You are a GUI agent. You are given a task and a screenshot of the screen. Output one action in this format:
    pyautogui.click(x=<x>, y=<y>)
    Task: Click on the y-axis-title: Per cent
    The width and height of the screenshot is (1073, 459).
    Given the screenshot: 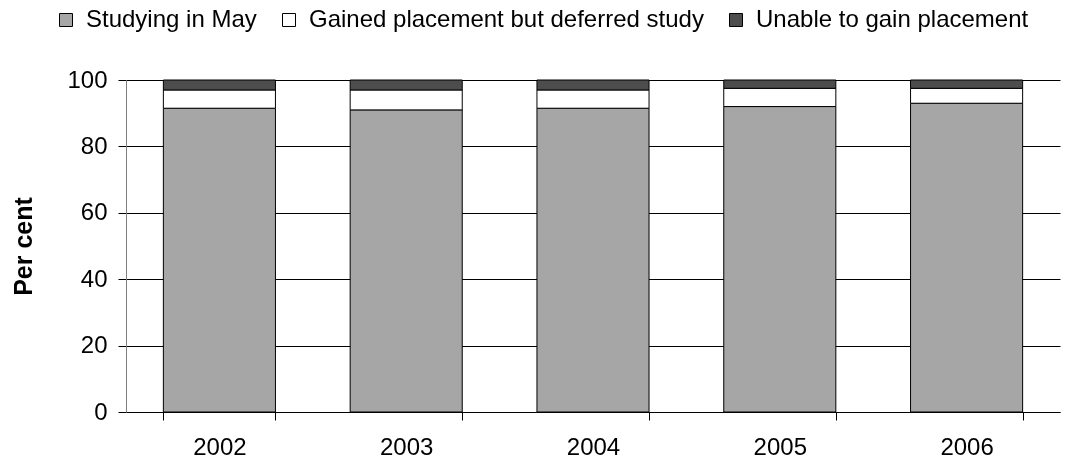 What is the action you would take?
    pyautogui.click(x=23, y=246)
    